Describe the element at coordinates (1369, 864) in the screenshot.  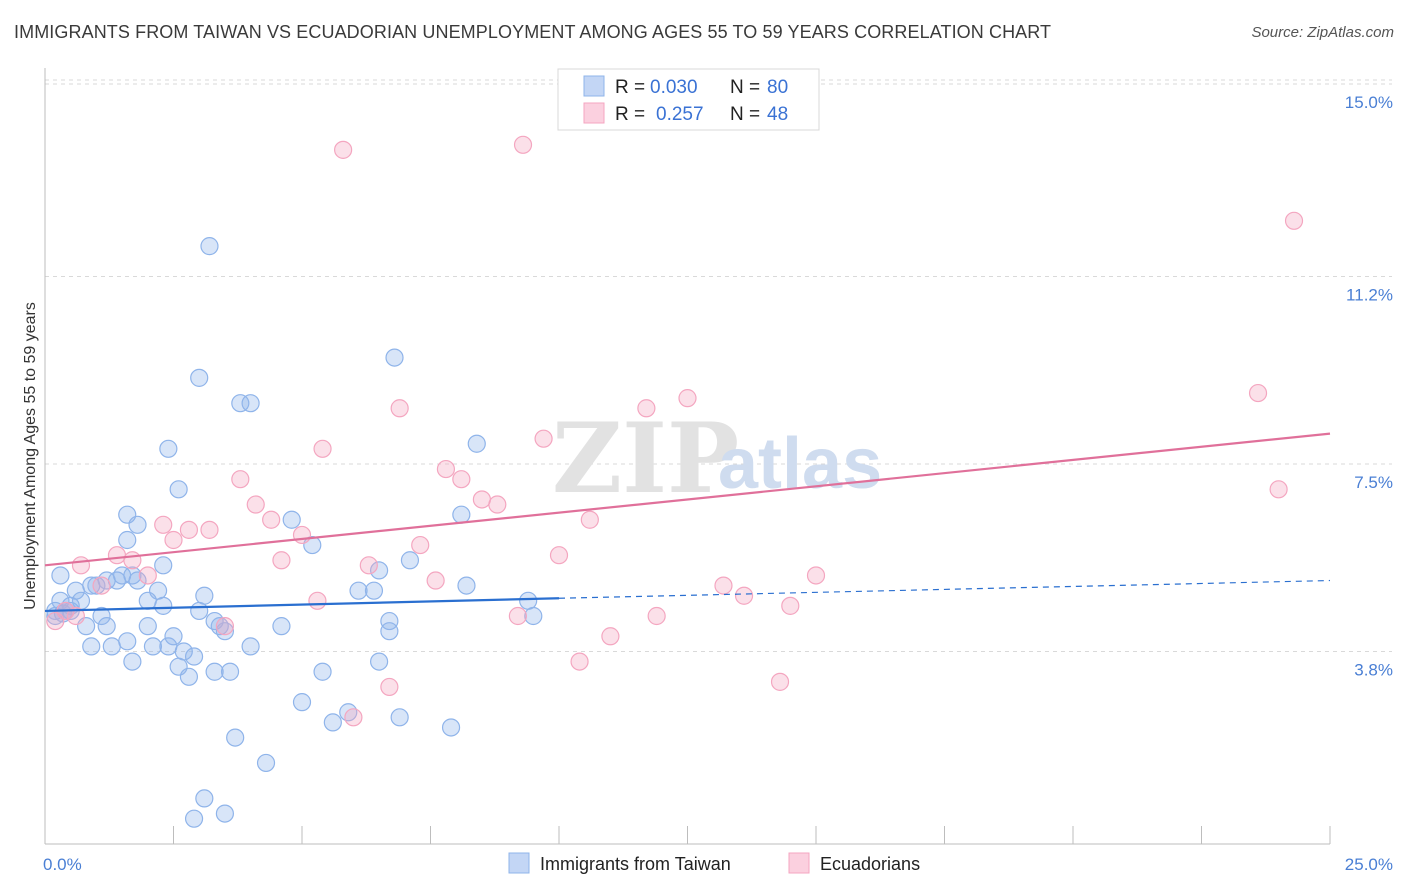
I see `x-tick-label: 25.0%` at that location.